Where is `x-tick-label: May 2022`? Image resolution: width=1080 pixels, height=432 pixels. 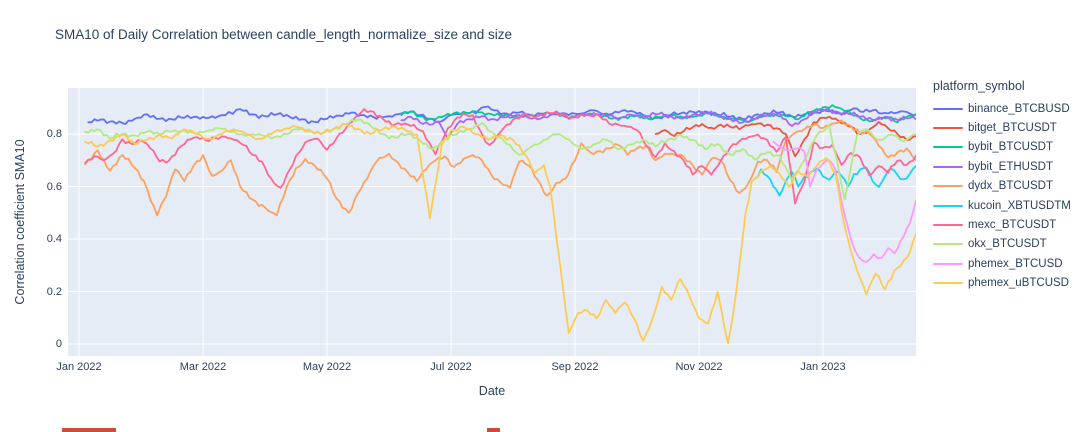
x-tick-label: May 2022 is located at coordinates (327, 367).